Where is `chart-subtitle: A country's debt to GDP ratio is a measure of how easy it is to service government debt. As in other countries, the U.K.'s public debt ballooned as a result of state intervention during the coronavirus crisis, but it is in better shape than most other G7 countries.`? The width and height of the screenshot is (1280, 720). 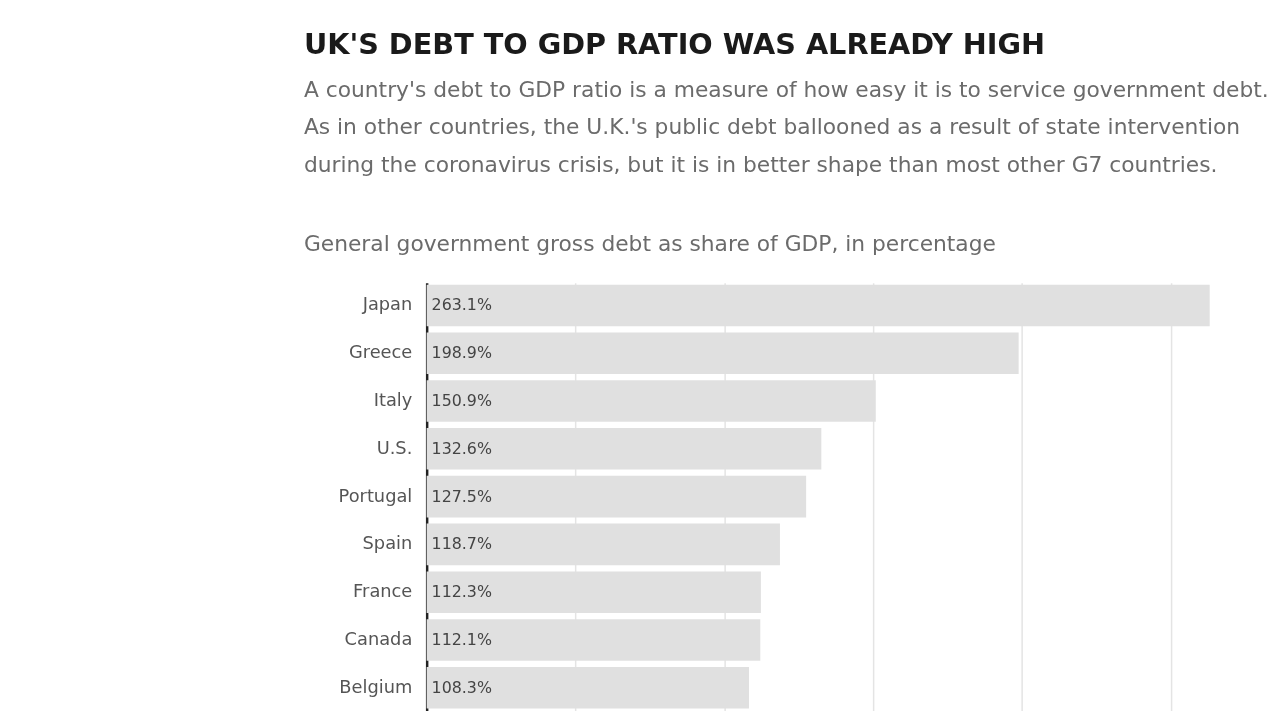 chart-subtitle: A country's debt to GDP ratio is a measure of how easy it is to service government debt. As in other countries, the U.K.'s public debt ballooned as a result of state intervention during the coronavirus crisis, but it is in better shape than most other G7 countries. is located at coordinates (786, 126).